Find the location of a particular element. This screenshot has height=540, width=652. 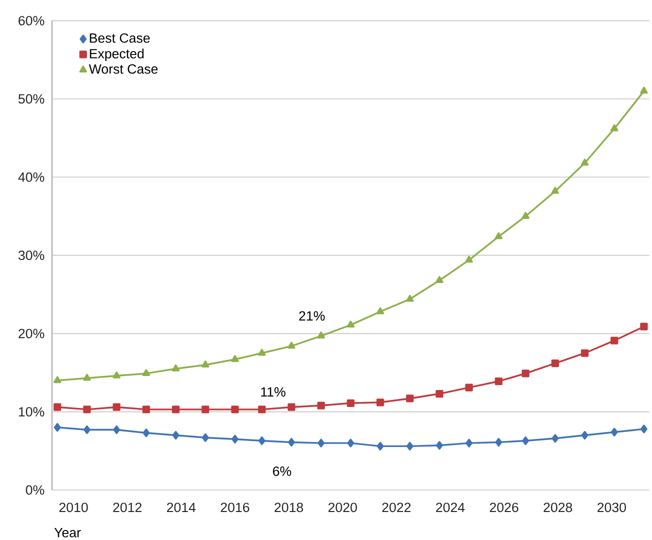

x-tick-label: 2022 is located at coordinates (396, 507).